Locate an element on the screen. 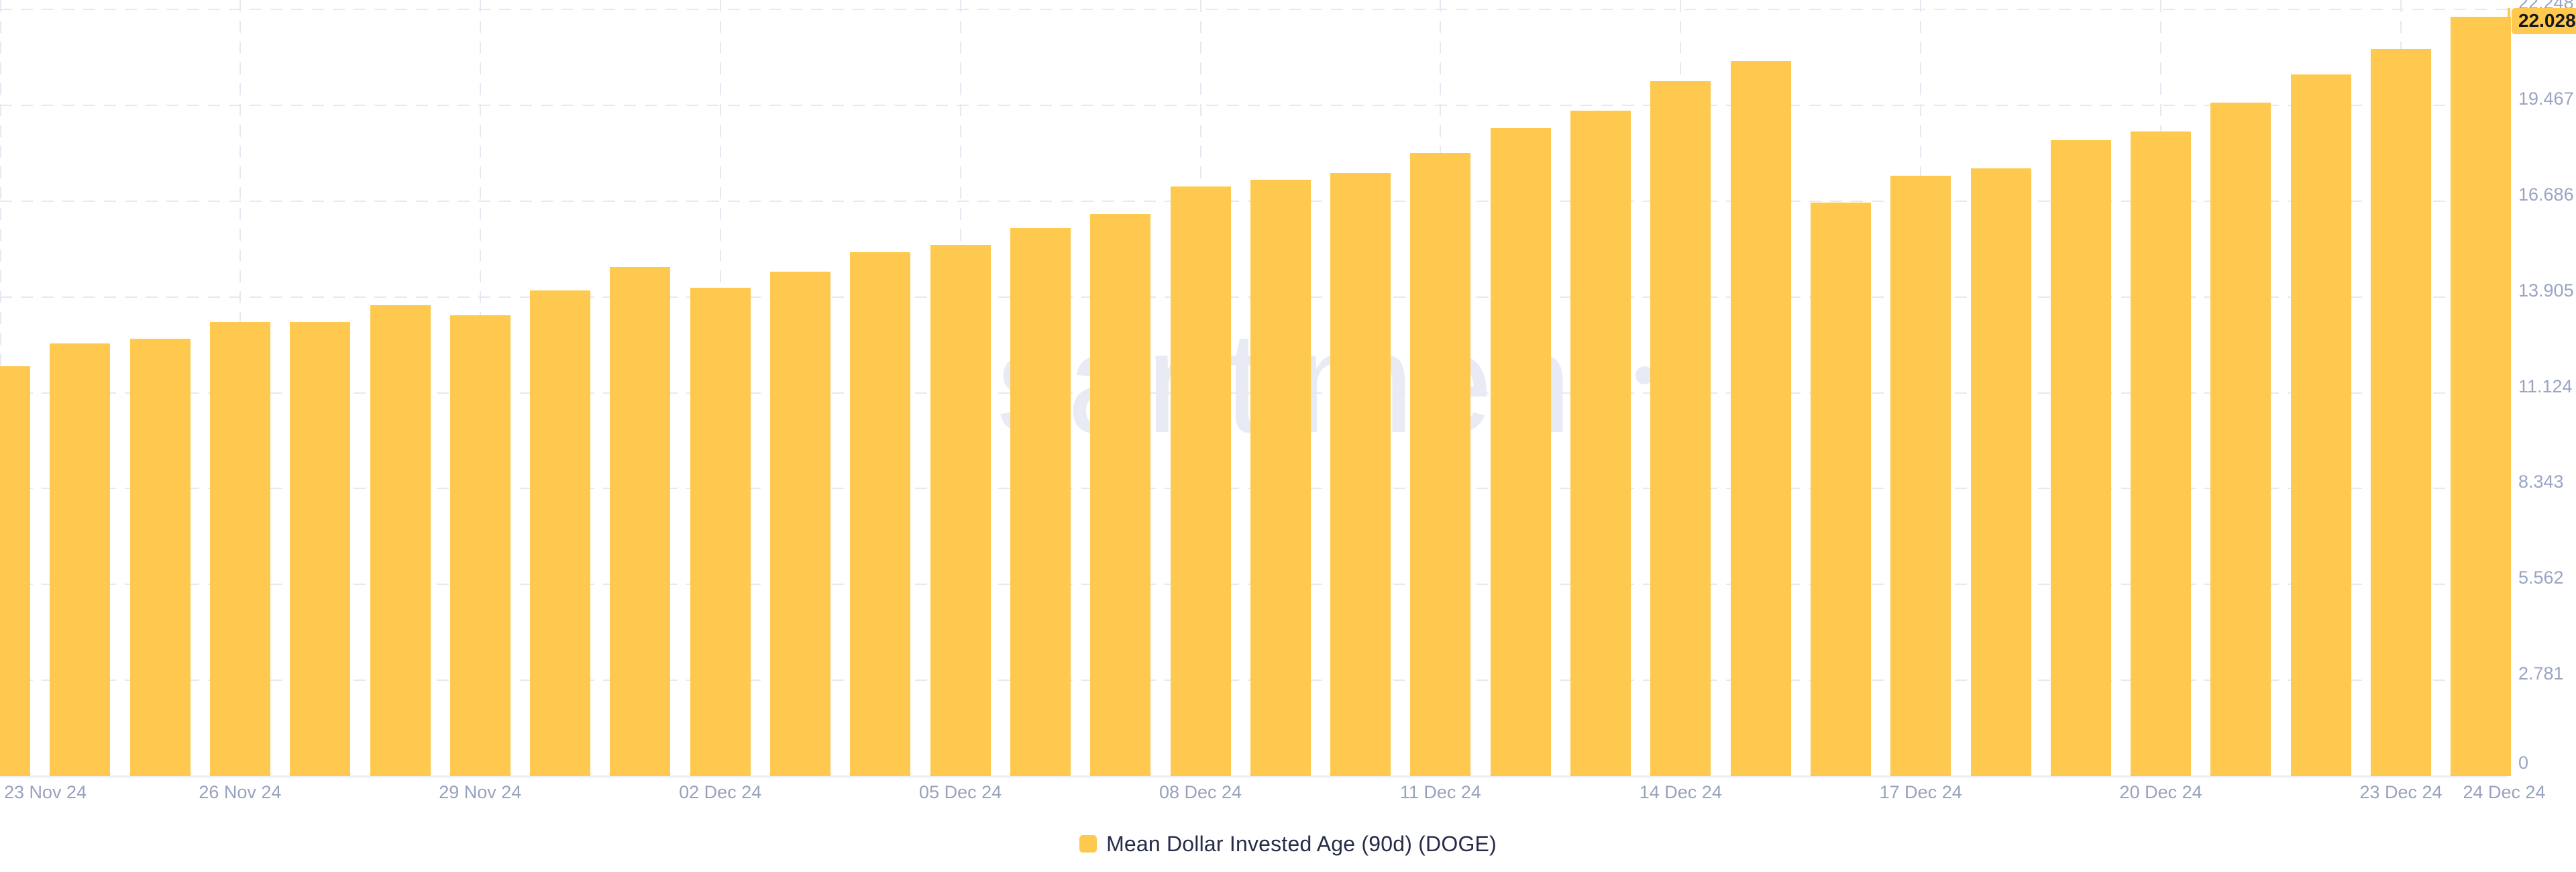 The height and width of the screenshot is (872, 2576). x-tick-24-Dec-24: 24 Dec 24 is located at coordinates (2504, 792).